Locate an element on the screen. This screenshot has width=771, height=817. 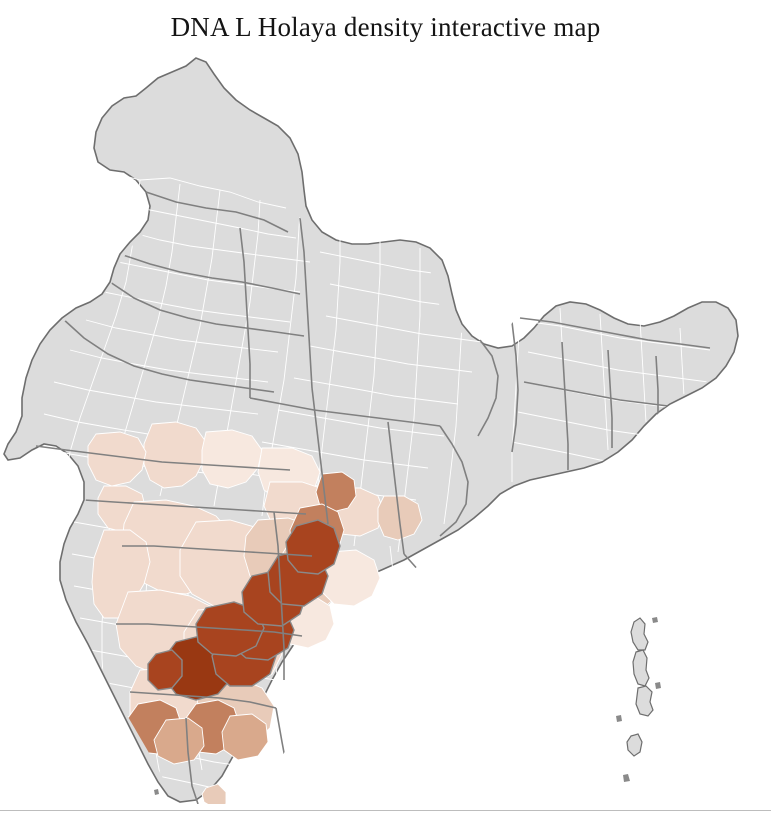
island-car-nicobar is located at coordinates (626, 778).